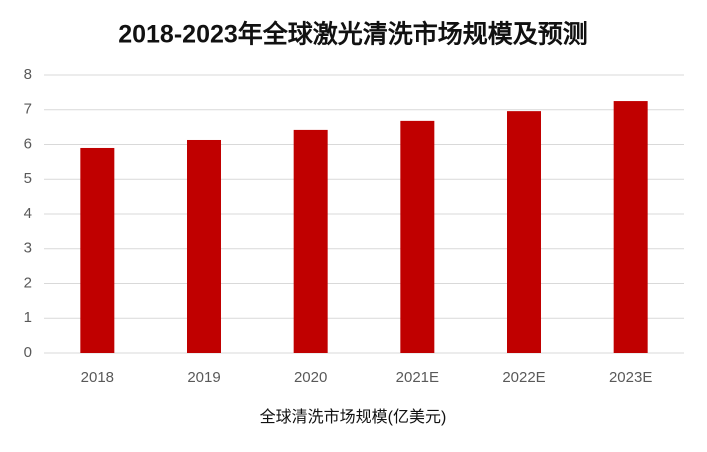  Describe the element at coordinates (28, 143) in the screenshot. I see `y-tick-label: 6` at that location.